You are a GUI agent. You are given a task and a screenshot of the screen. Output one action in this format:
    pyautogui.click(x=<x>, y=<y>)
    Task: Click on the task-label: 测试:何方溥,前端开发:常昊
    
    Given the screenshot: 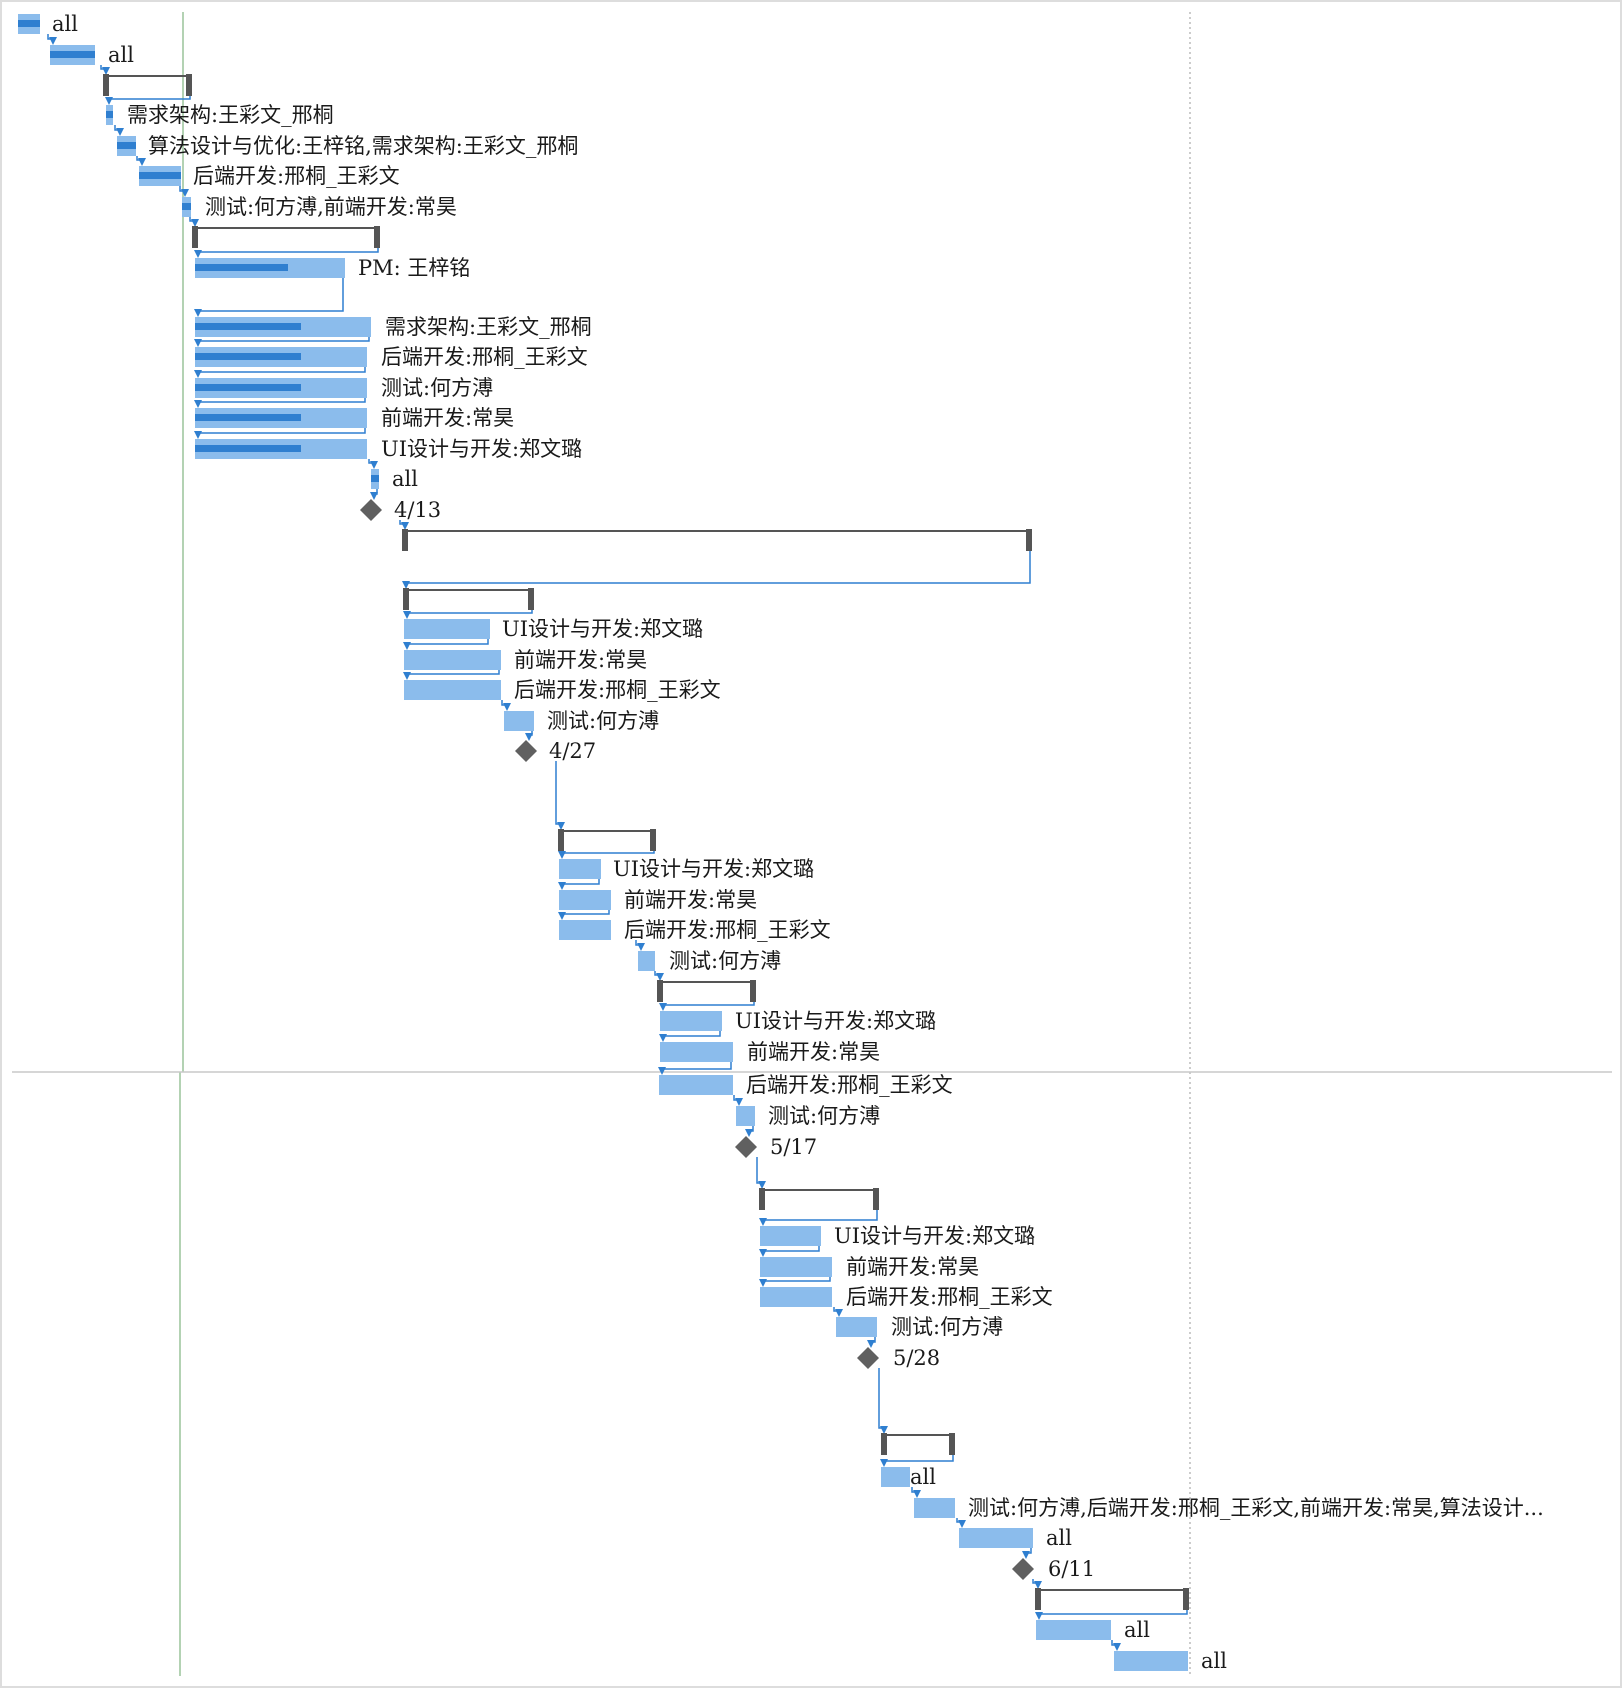 What is the action you would take?
    pyautogui.click(x=331, y=207)
    